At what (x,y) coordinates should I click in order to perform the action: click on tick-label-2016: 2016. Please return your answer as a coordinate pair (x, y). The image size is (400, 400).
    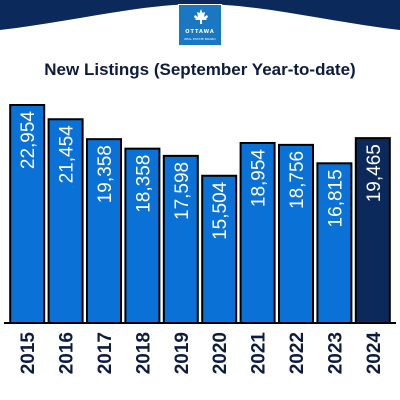
    Looking at the image, I should click on (67, 353).